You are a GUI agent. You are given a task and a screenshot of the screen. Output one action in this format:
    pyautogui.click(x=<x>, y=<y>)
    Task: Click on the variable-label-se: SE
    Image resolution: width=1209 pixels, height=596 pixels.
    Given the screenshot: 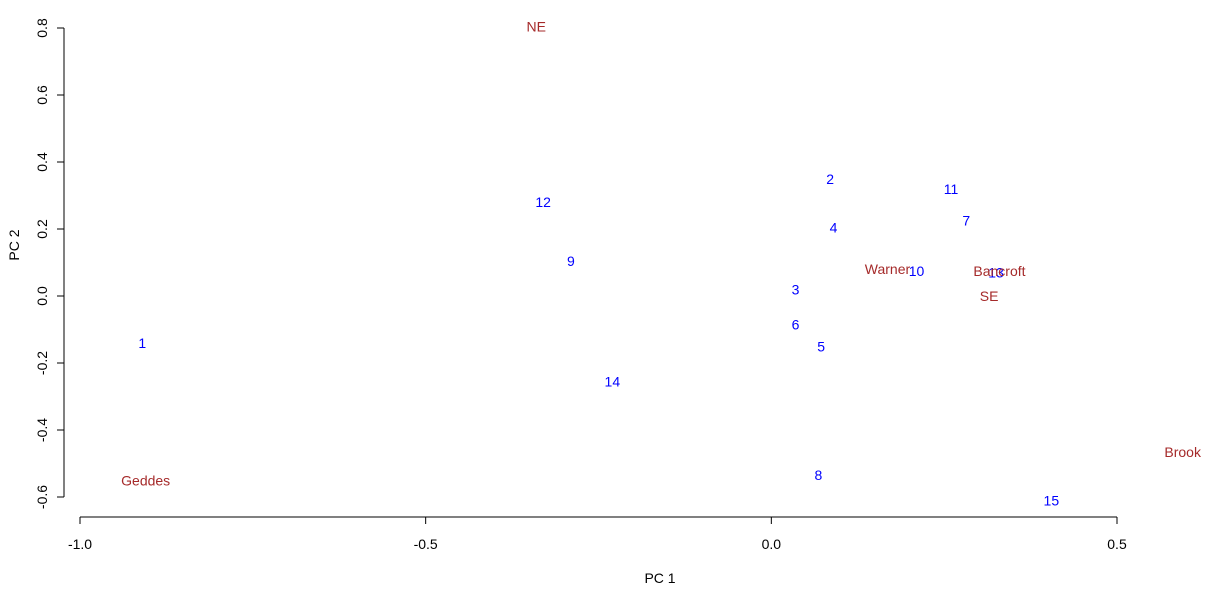 What is the action you would take?
    pyautogui.click(x=989, y=296)
    